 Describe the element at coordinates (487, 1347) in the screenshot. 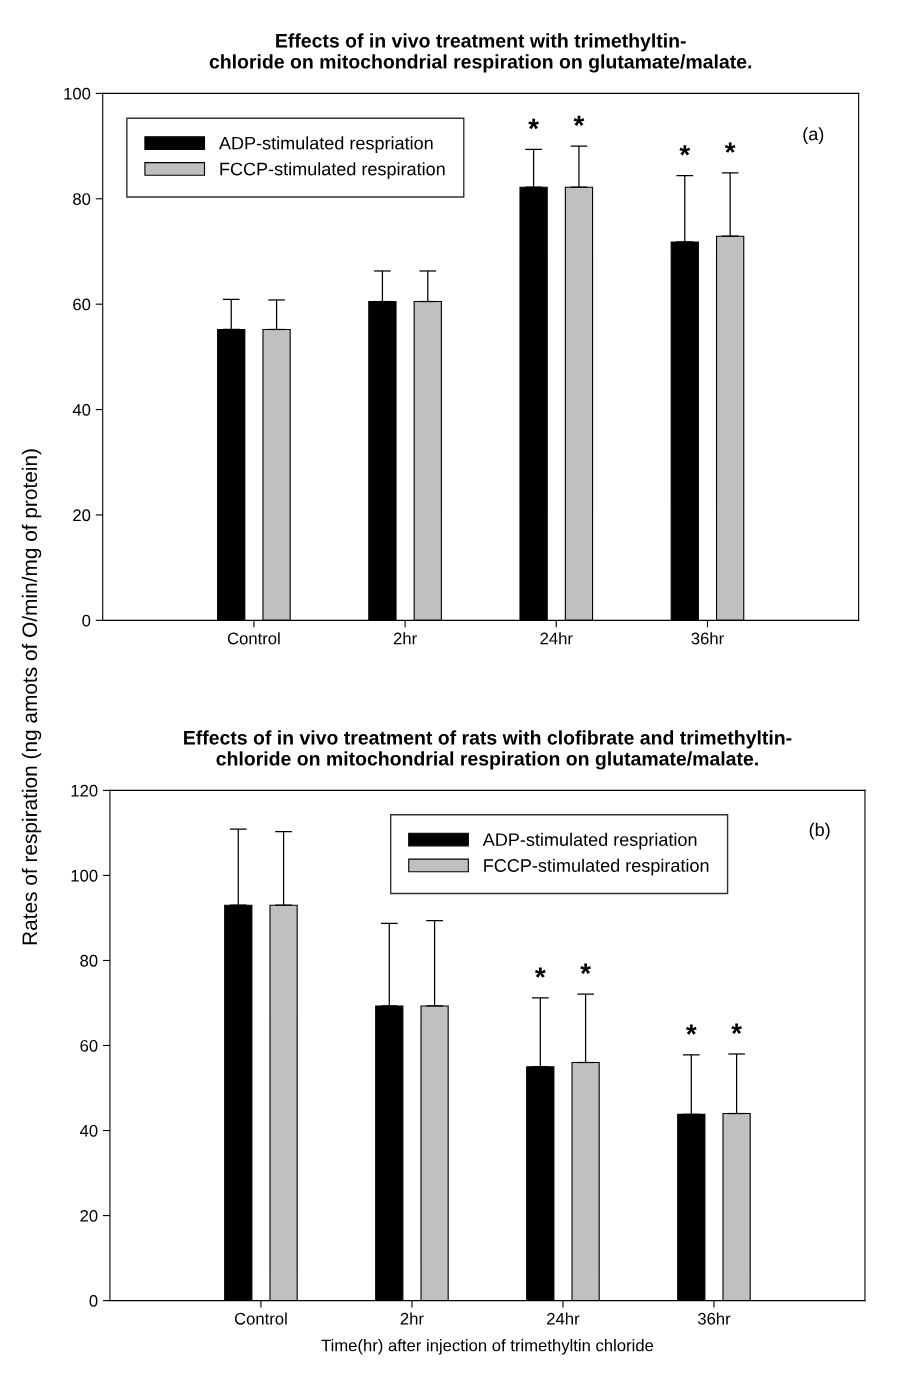

I see `x-axis-title: Time(hr) after injection of trimethyltin chloride` at that location.